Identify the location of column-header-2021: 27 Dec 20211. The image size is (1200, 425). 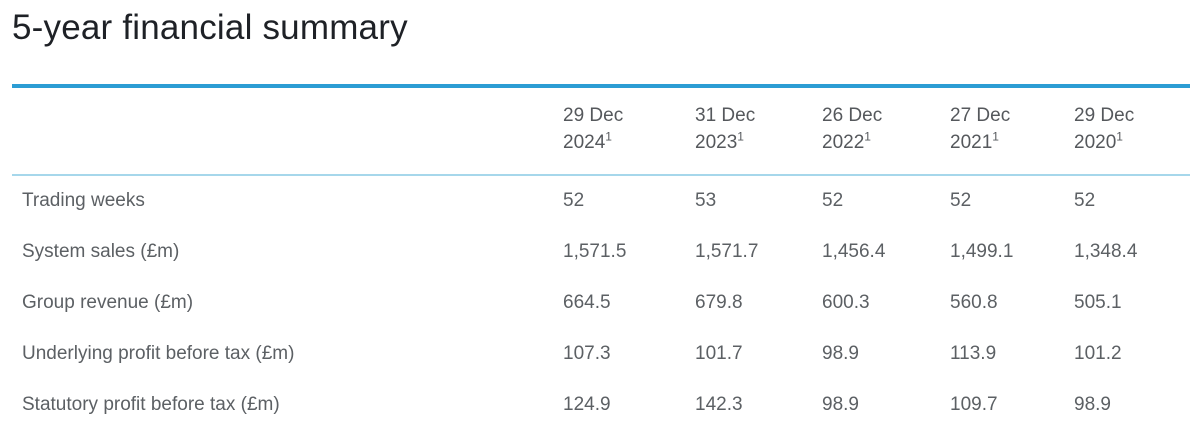
(1012, 130).